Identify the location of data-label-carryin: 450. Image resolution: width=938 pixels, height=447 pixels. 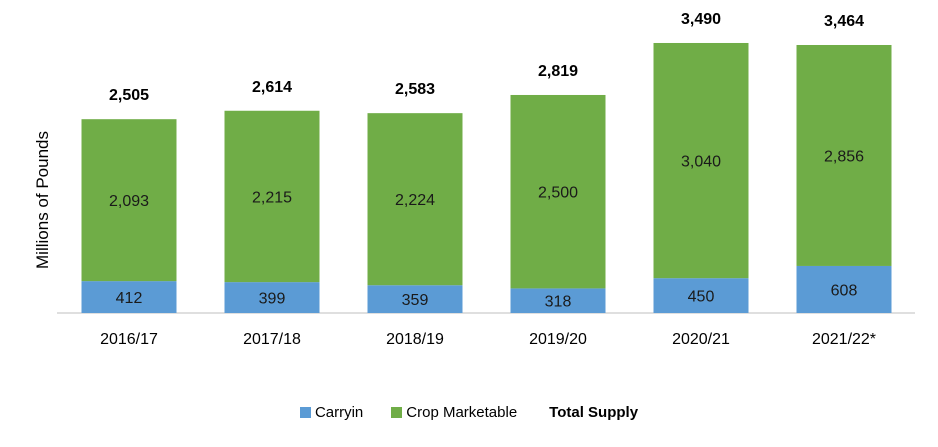
(701, 297).